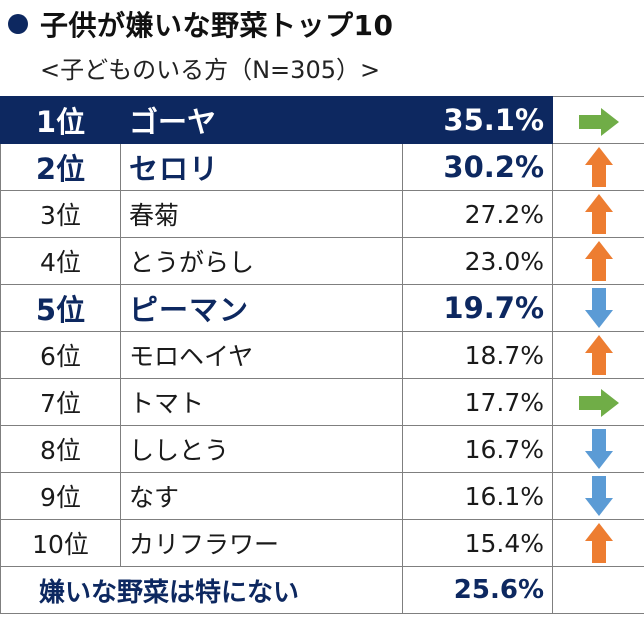 The width and height of the screenshot is (644, 627). I want to click on table-row: 5位 ピーマン 19.7%, so click(322, 308).